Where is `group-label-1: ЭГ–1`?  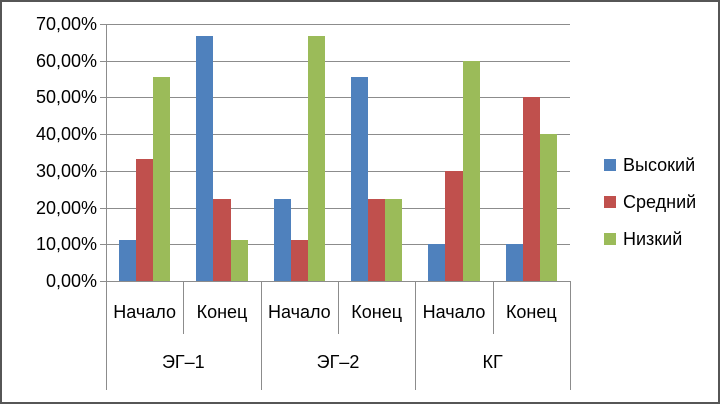
group-label-1: ЭГ–1 is located at coordinates (183, 362).